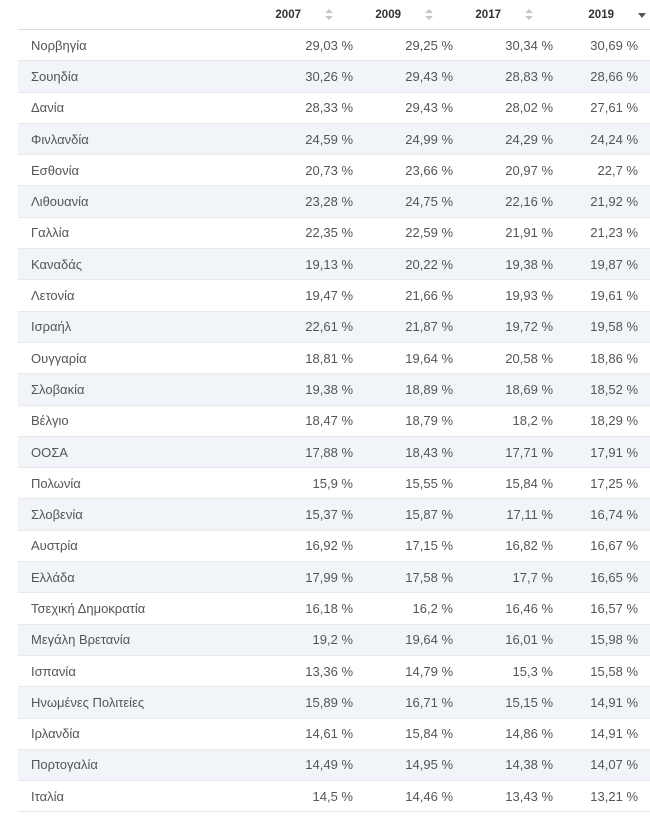  What do you see at coordinates (405, 170) in the screenshot?
I see `value-cell-2009: 23,66 %` at bounding box center [405, 170].